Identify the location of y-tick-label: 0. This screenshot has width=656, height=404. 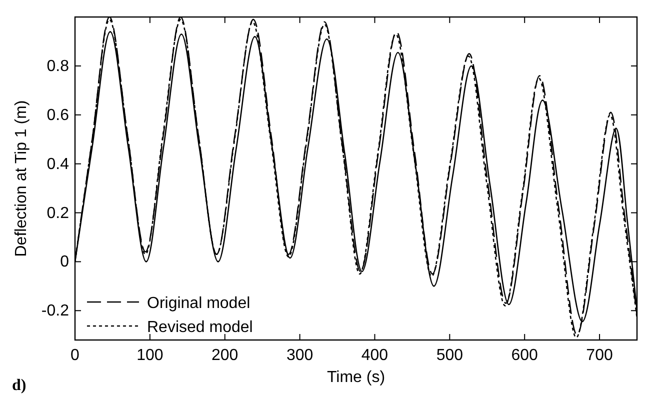
(65, 262).